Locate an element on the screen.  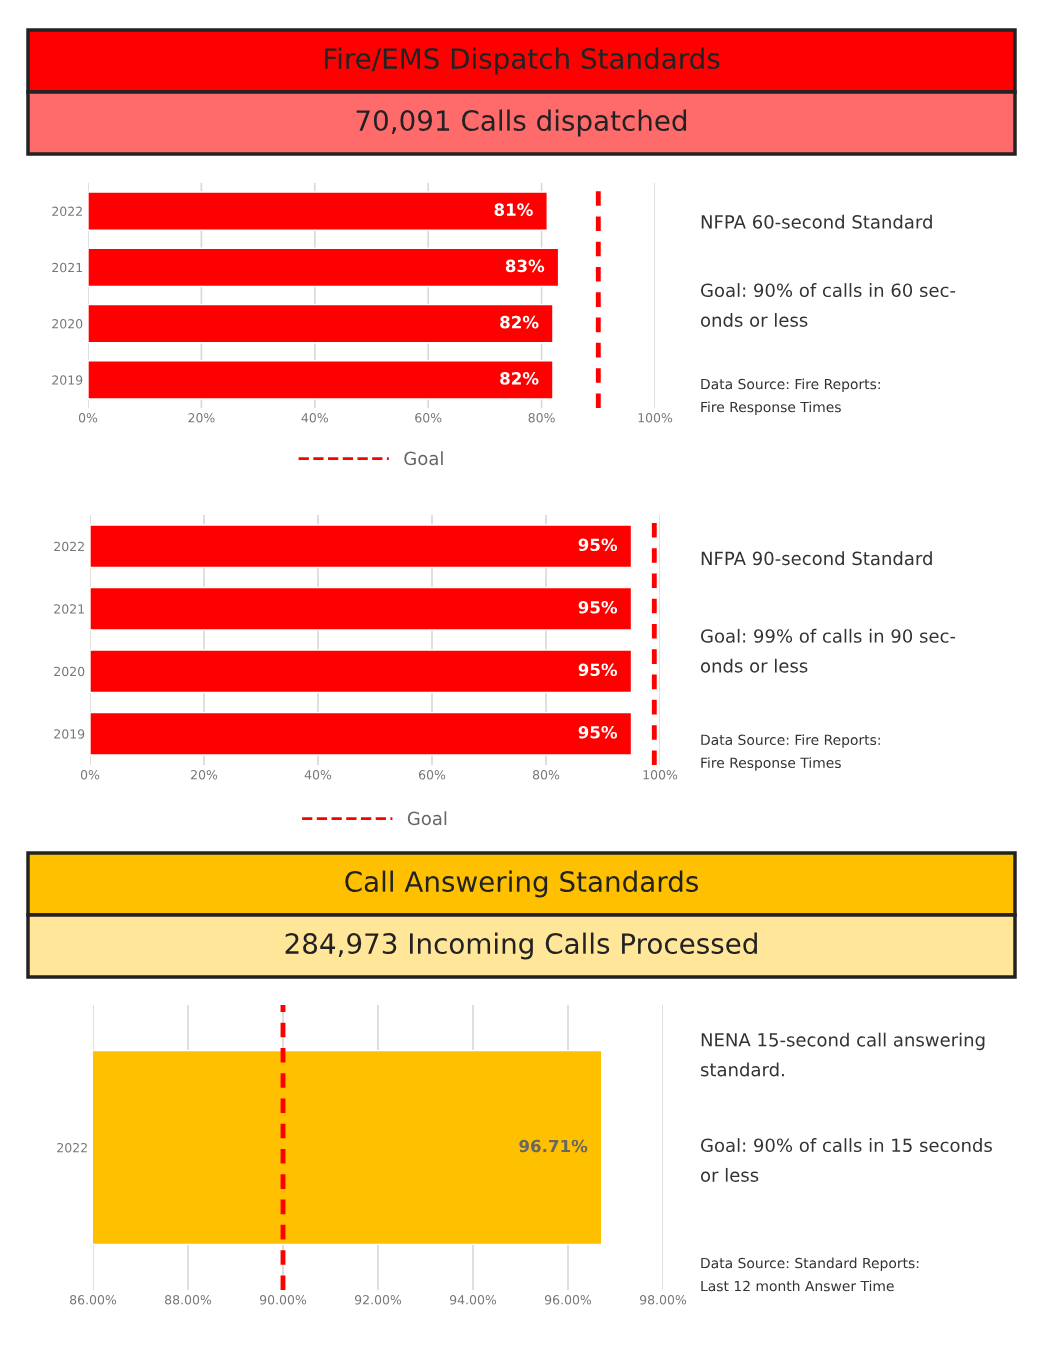
x-tick-label: 94.00% is located at coordinates (473, 1300).